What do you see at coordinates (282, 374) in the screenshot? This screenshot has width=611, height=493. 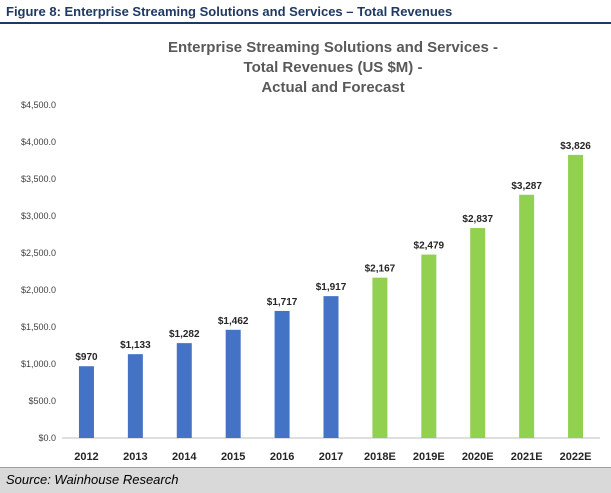 I see `bar-2016` at bounding box center [282, 374].